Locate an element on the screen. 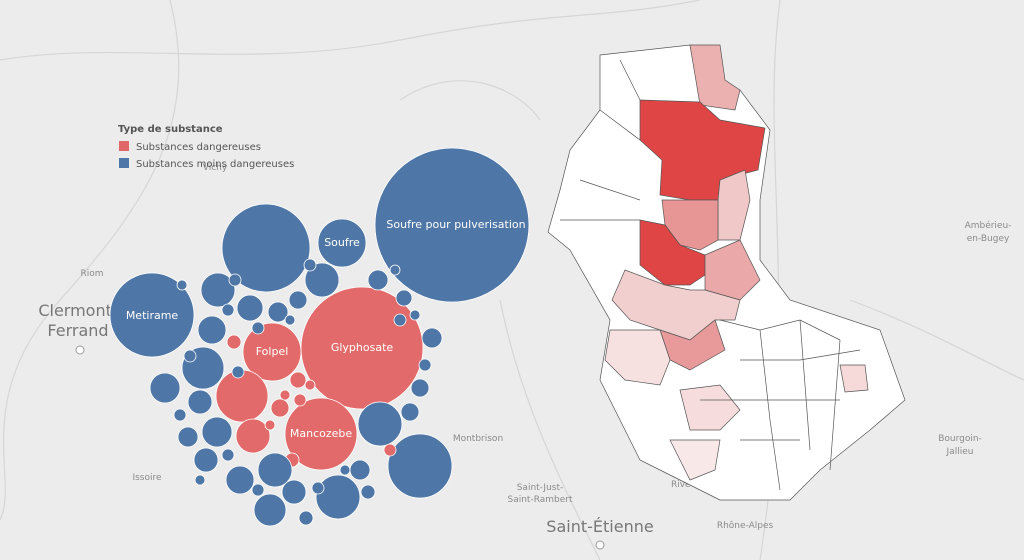  bubble-label: Metirame is located at coordinates (152, 315).